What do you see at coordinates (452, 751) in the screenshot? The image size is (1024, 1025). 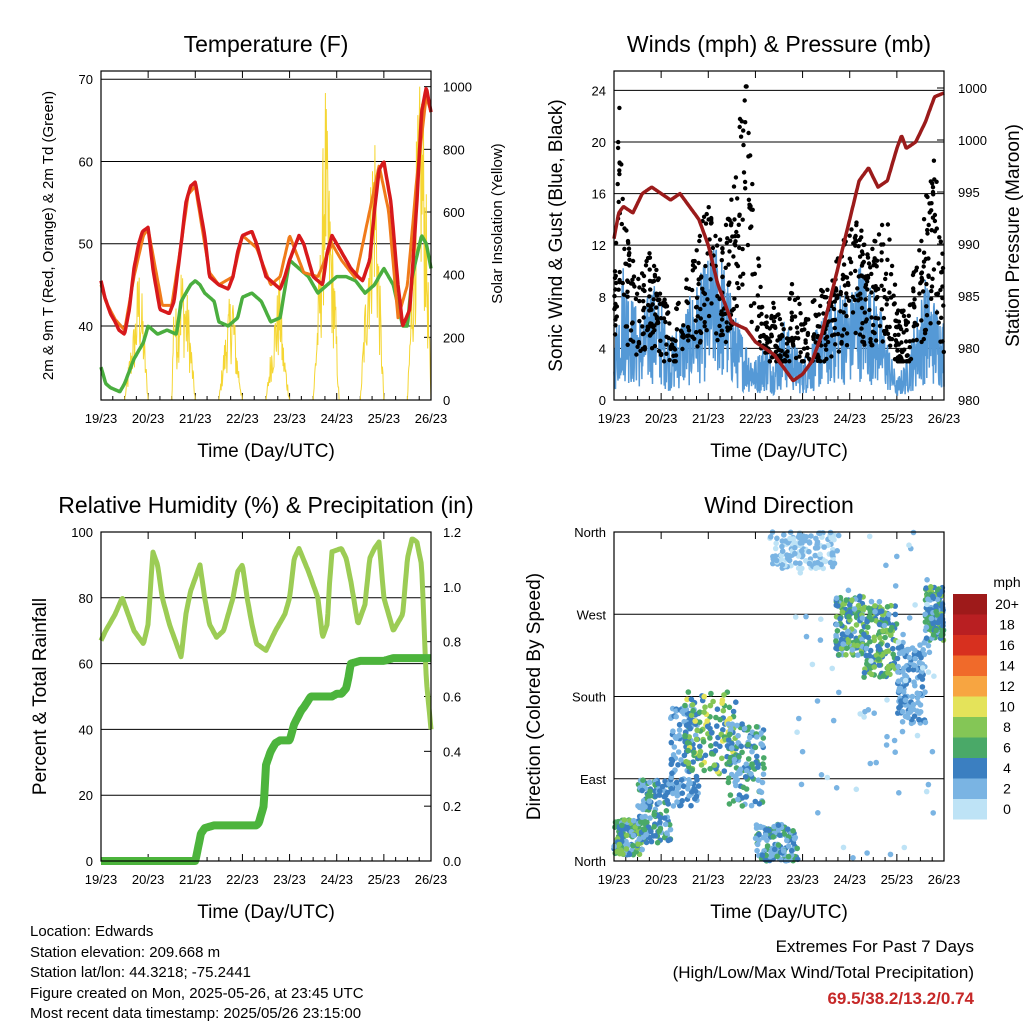 I see `y2-tick-label: 0.4` at bounding box center [452, 751].